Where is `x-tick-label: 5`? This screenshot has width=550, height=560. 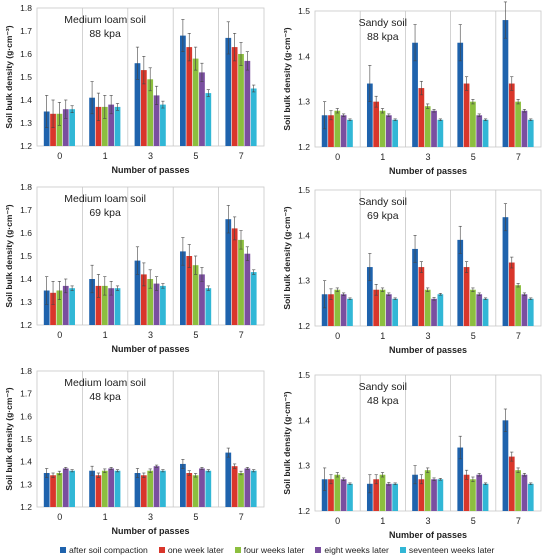 x-tick-label: 5 is located at coordinates (195, 156).